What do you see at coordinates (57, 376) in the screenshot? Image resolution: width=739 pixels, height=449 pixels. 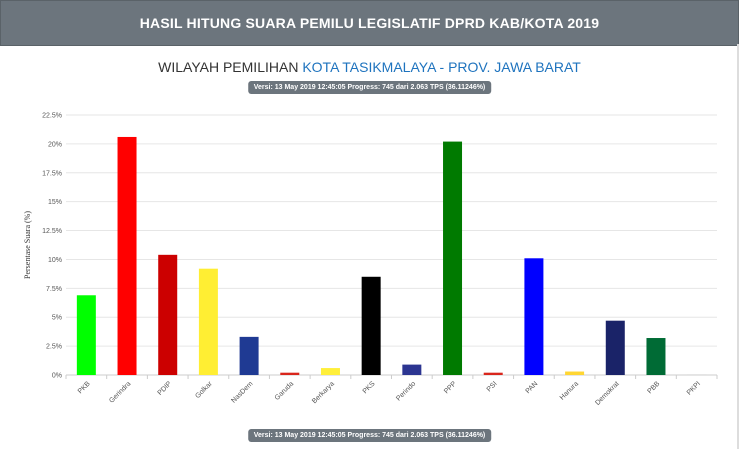 I see `y-tick-label: 0%` at bounding box center [57, 376].